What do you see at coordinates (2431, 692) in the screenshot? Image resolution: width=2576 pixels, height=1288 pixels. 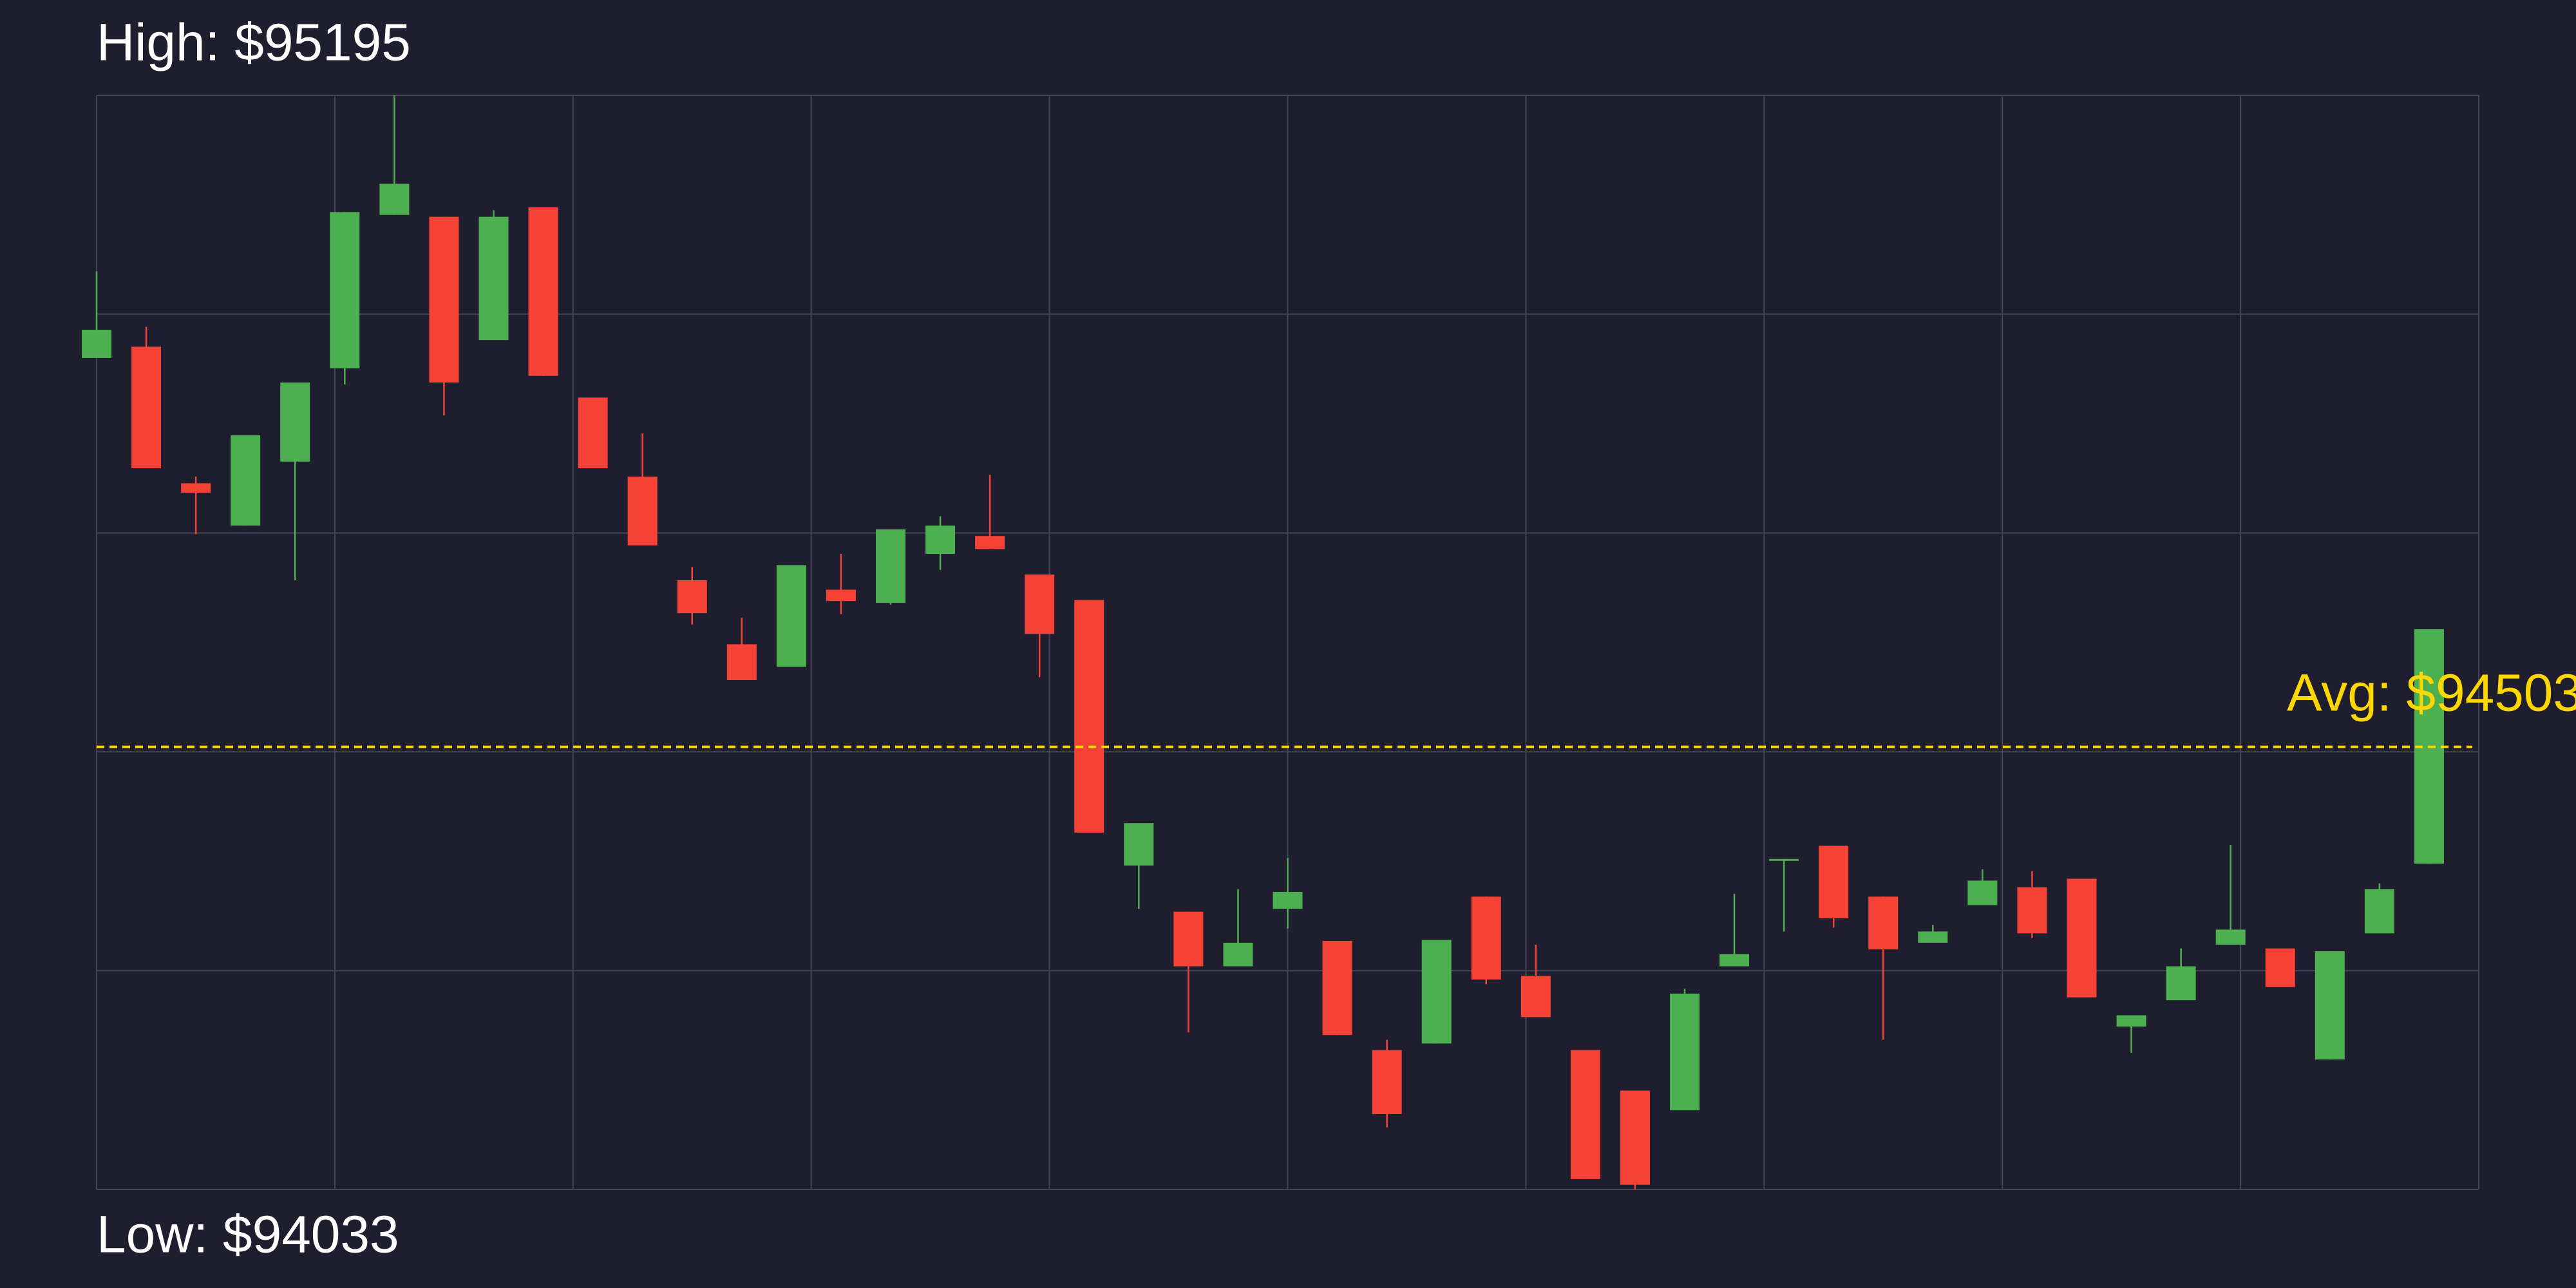 I see `average-label: Avg: $94503` at bounding box center [2431, 692].